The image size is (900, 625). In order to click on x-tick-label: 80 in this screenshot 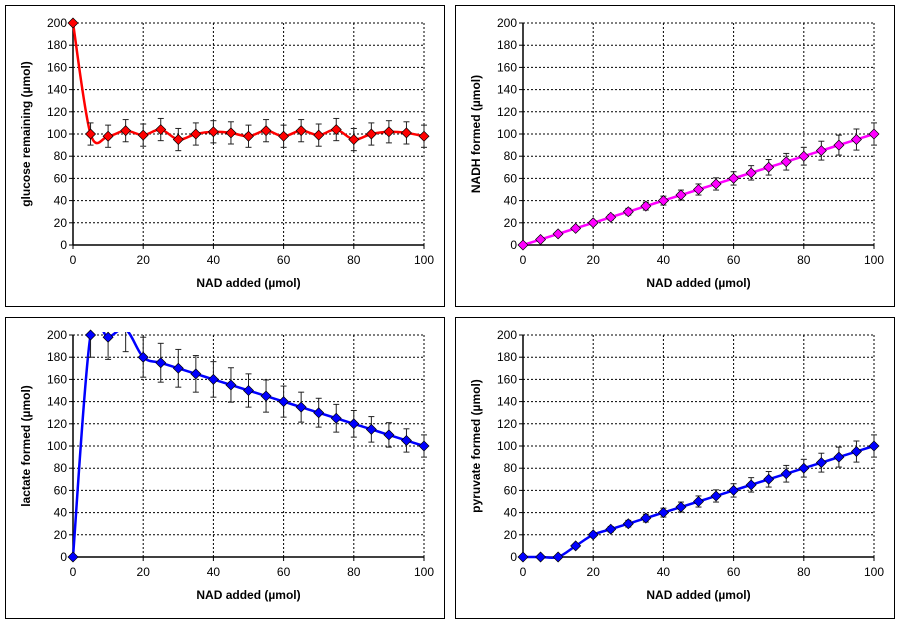, I will do `click(354, 572)`.